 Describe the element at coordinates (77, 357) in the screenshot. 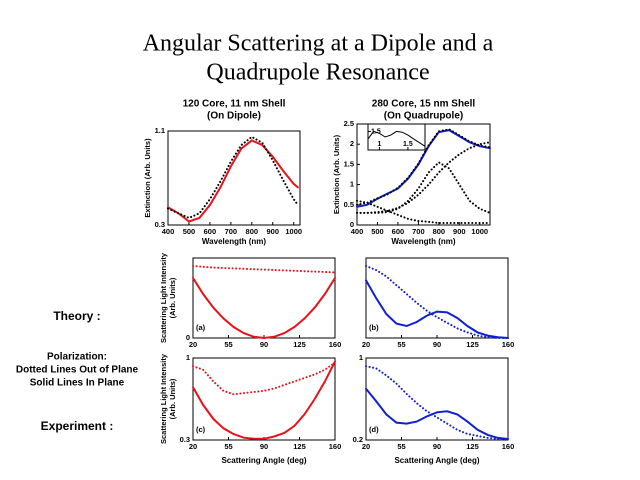

I see `side-label: Polarization:` at that location.